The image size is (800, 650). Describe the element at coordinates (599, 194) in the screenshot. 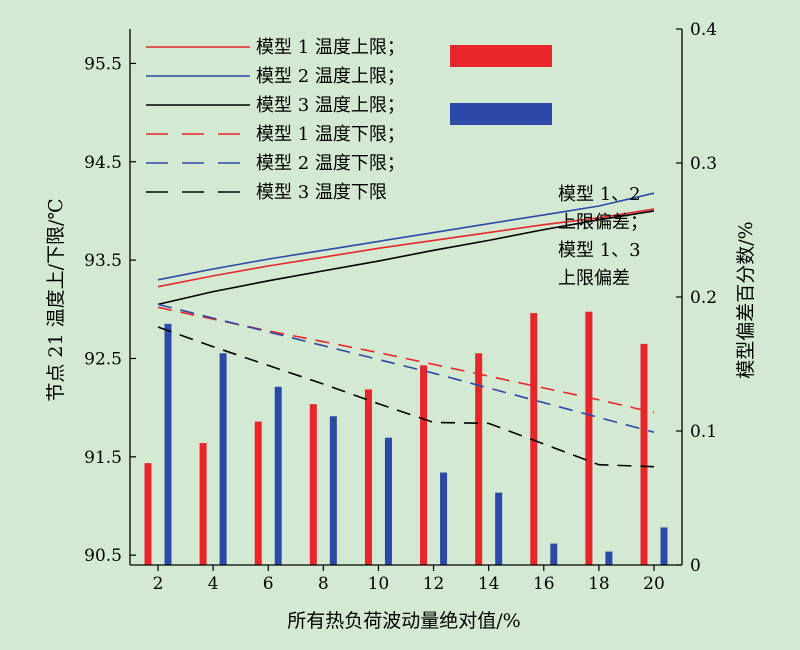

I see `bar-legend-note-line: 模型 1、2` at that location.